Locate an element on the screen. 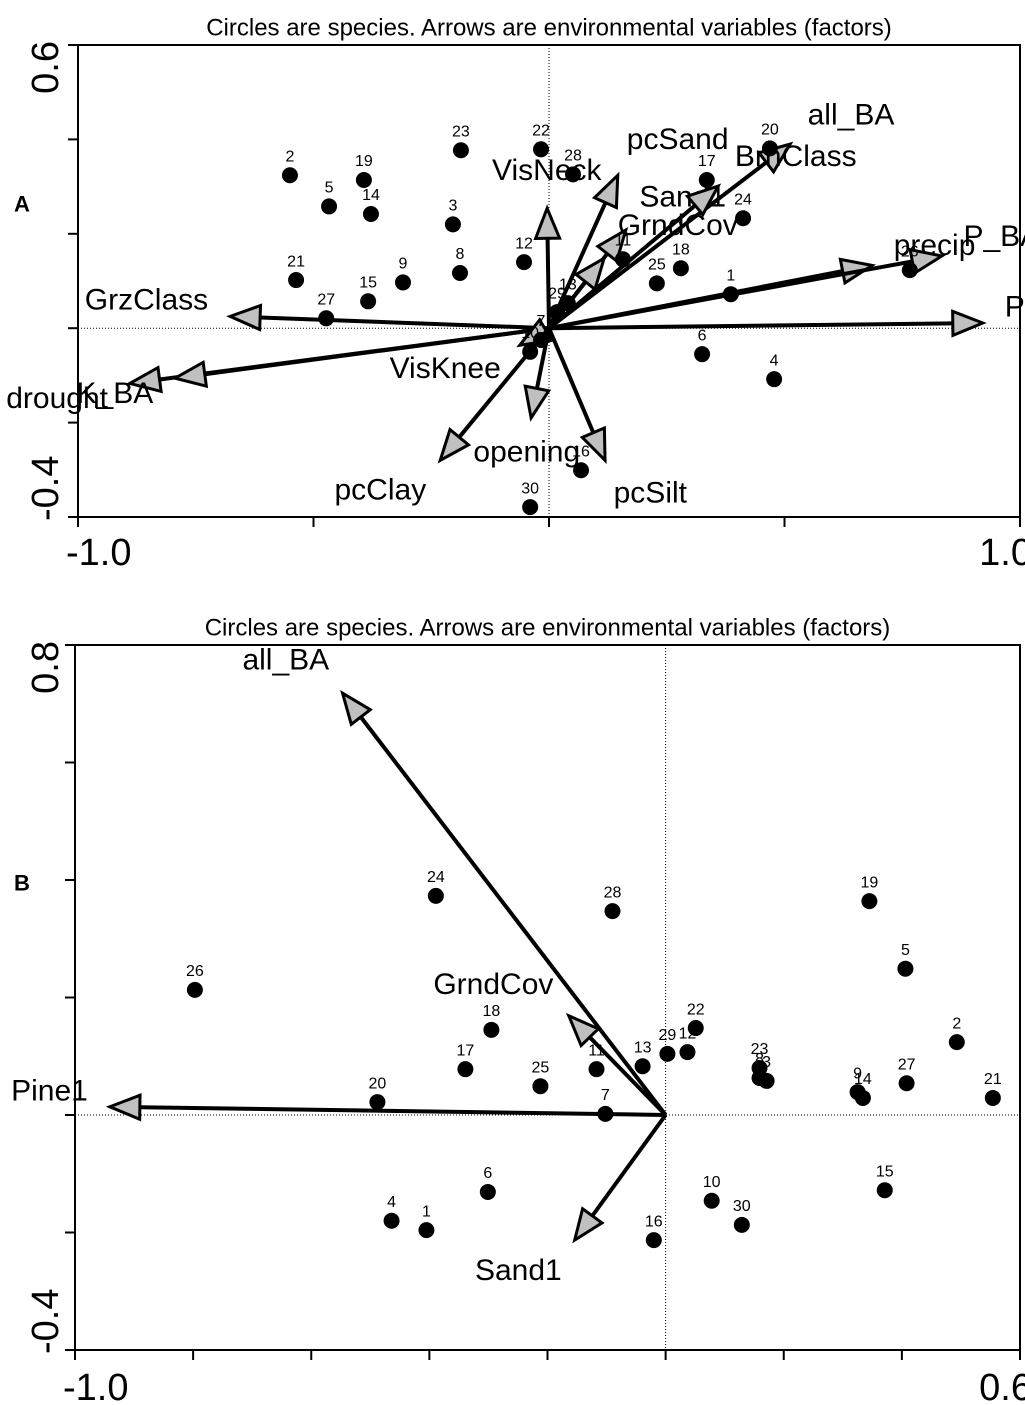 The width and height of the screenshot is (1025, 1405). arrow-label: VisNeck is located at coordinates (547, 170).